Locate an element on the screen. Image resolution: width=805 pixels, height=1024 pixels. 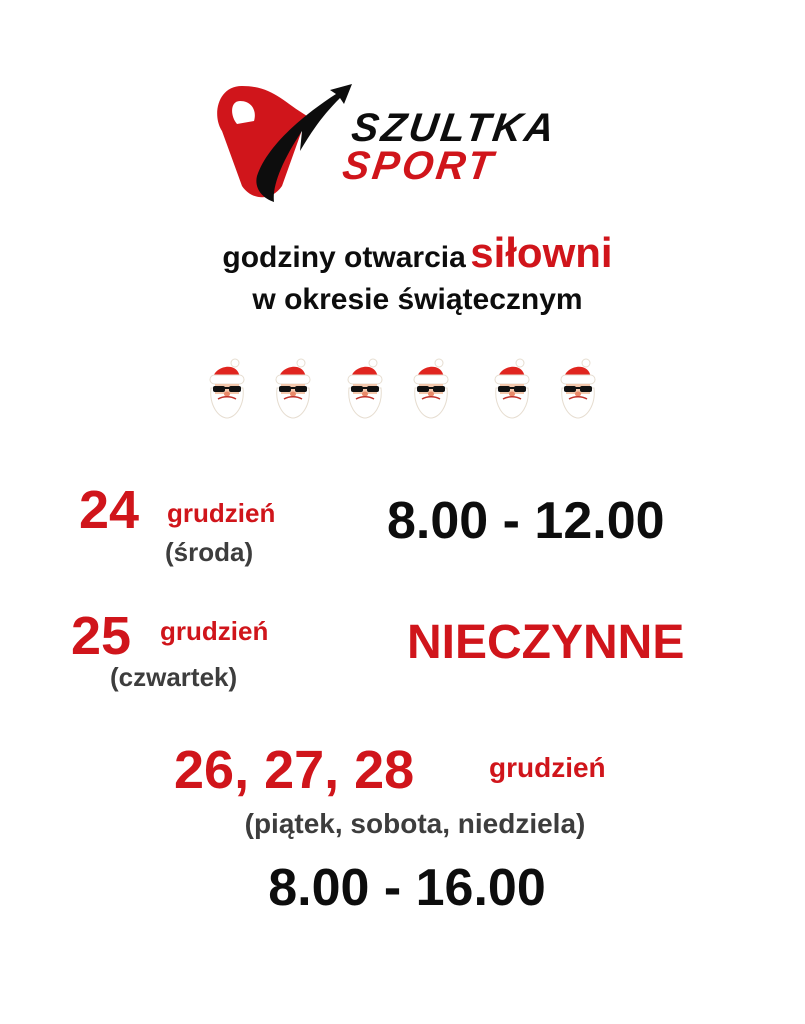
heading-line2: w okresie świątecznym is located at coordinates (417, 299).